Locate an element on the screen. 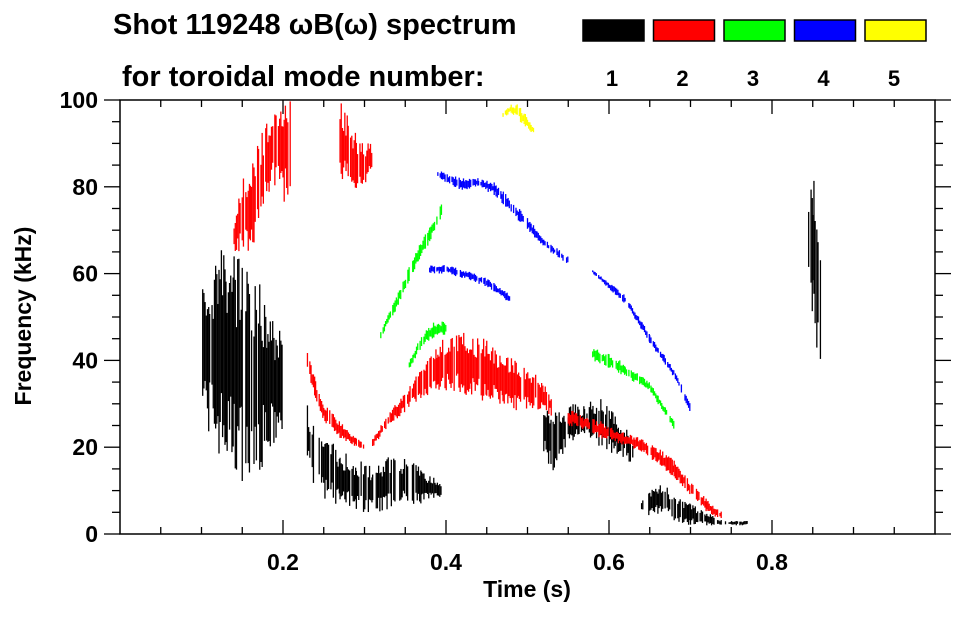  x-tick-label: 0.4 is located at coordinates (446, 562).